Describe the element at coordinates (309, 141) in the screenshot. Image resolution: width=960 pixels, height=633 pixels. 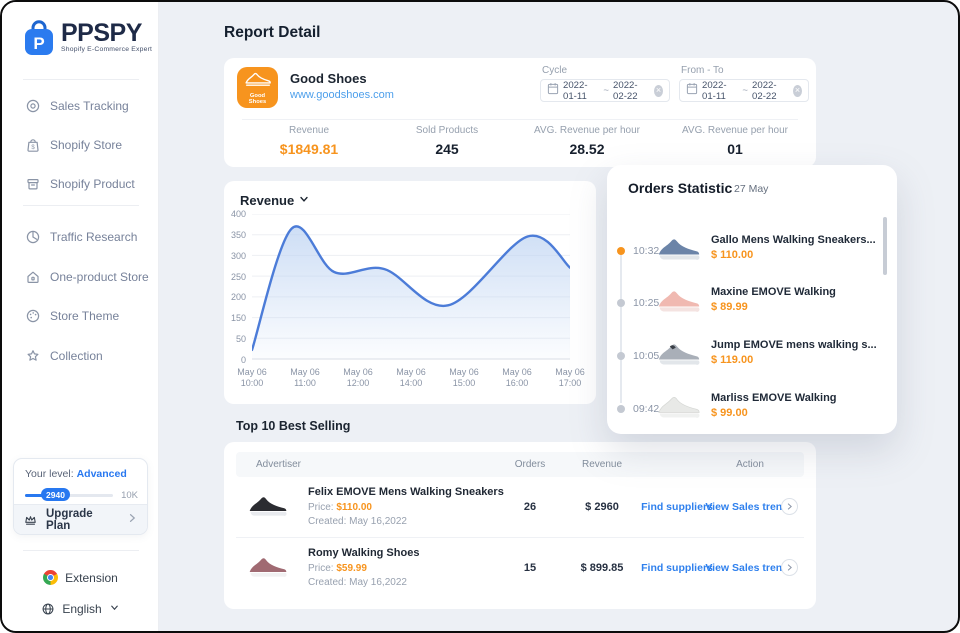
I see `stat-revenue: Revenue $1849.81` at that location.